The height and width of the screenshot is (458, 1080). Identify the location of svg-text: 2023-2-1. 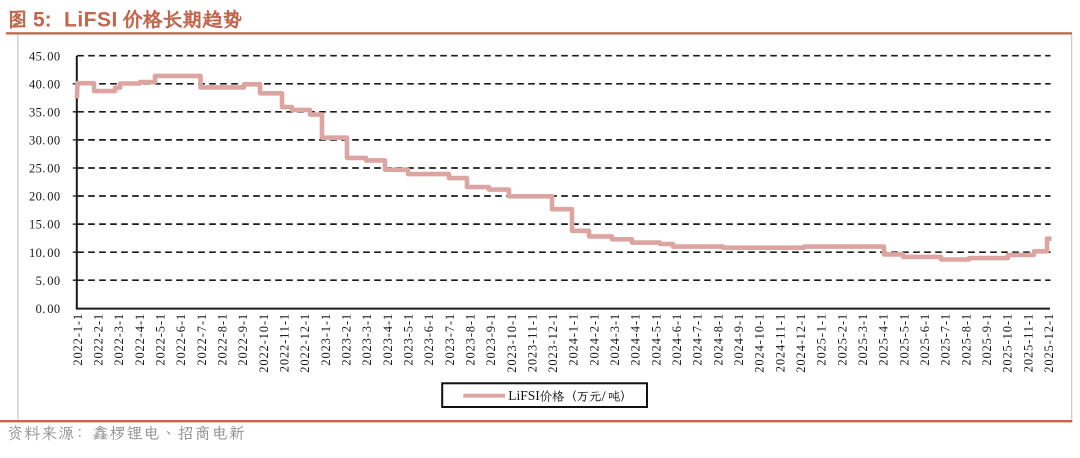
(347, 339).